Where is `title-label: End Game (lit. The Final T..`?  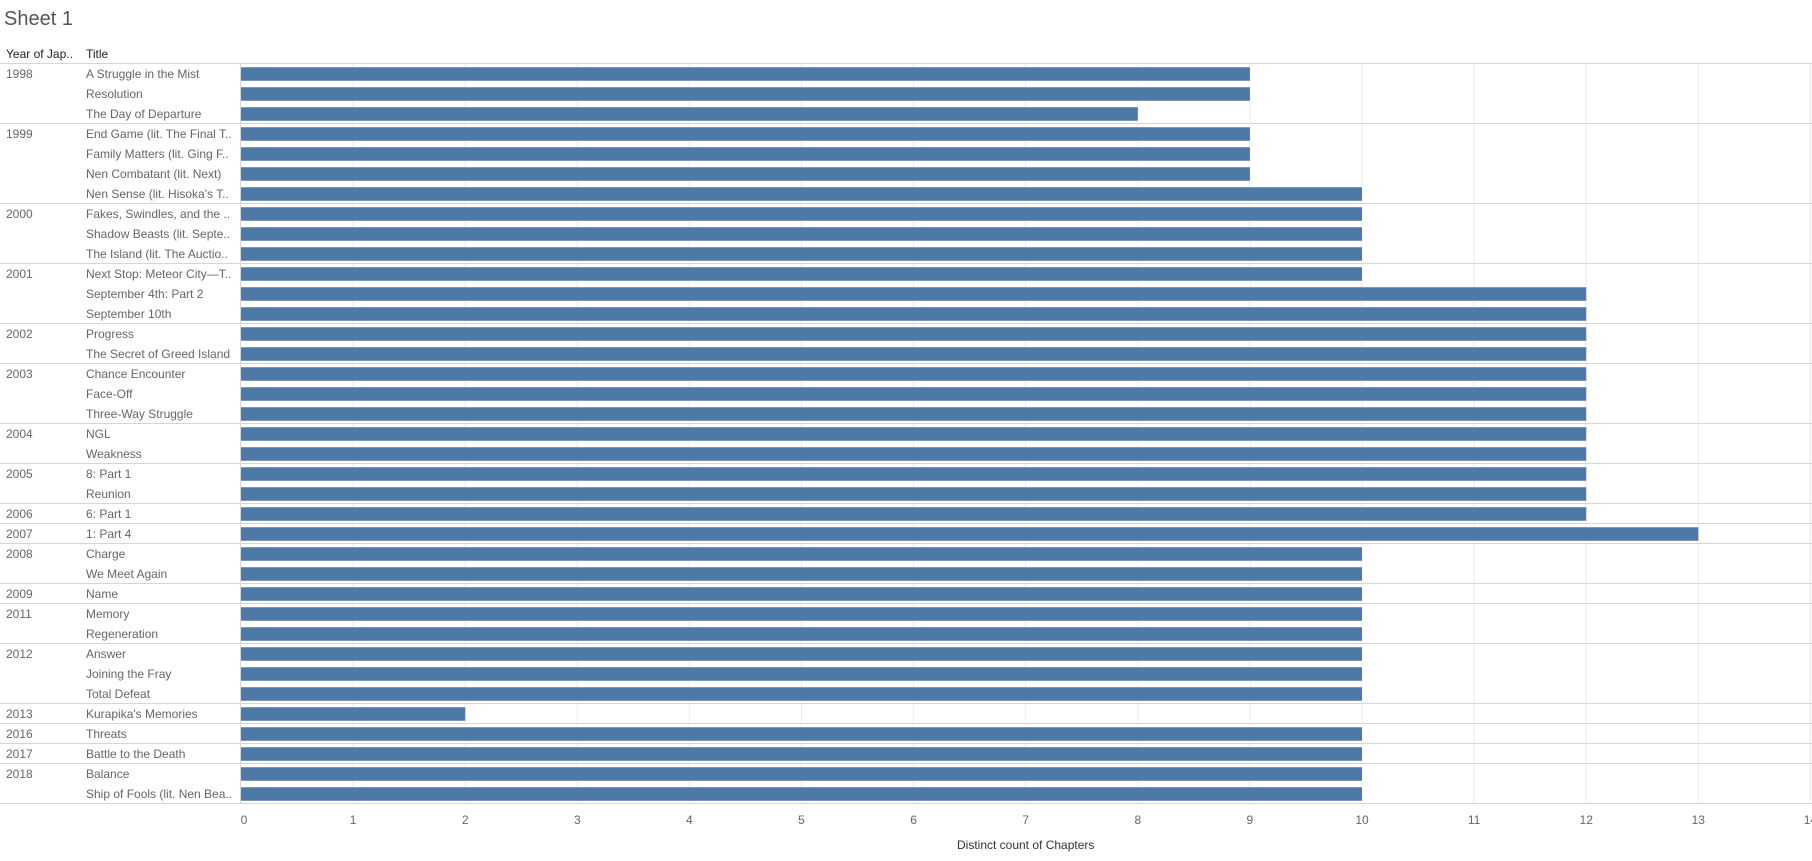 title-label: End Game (lit. The Final T.. is located at coordinates (159, 134).